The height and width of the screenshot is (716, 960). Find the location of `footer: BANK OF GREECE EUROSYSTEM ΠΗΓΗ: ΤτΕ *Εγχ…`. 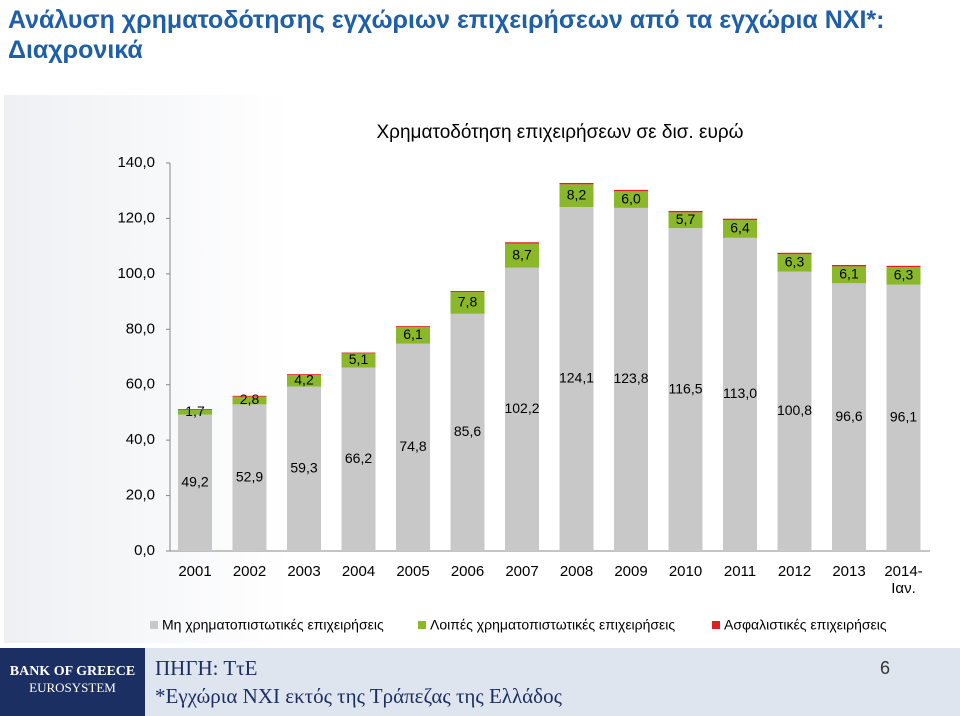

footer: BANK OF GREECE EUROSYSTEM ΠΗΓΗ: ΤτΕ *Εγχ… is located at coordinates (480, 682).